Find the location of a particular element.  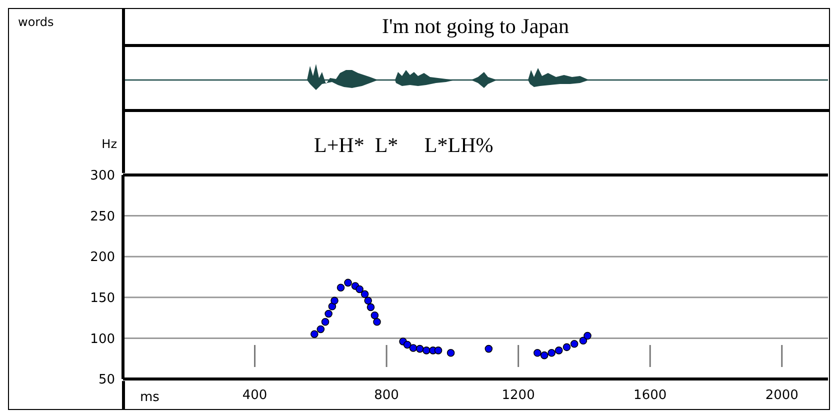

x-tick-label: 2000 is located at coordinates (781, 395).